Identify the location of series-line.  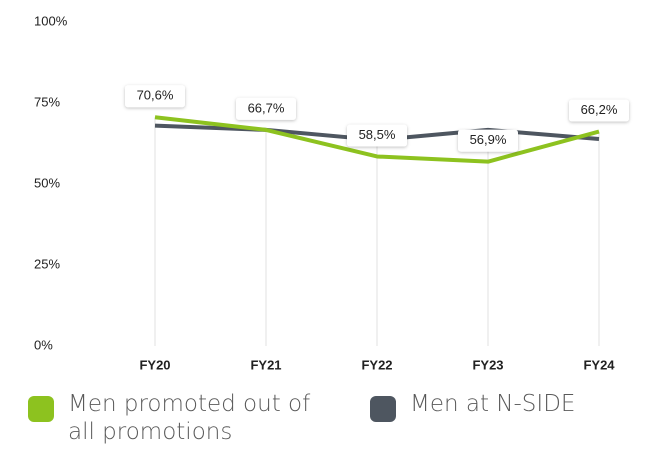
(377, 139).